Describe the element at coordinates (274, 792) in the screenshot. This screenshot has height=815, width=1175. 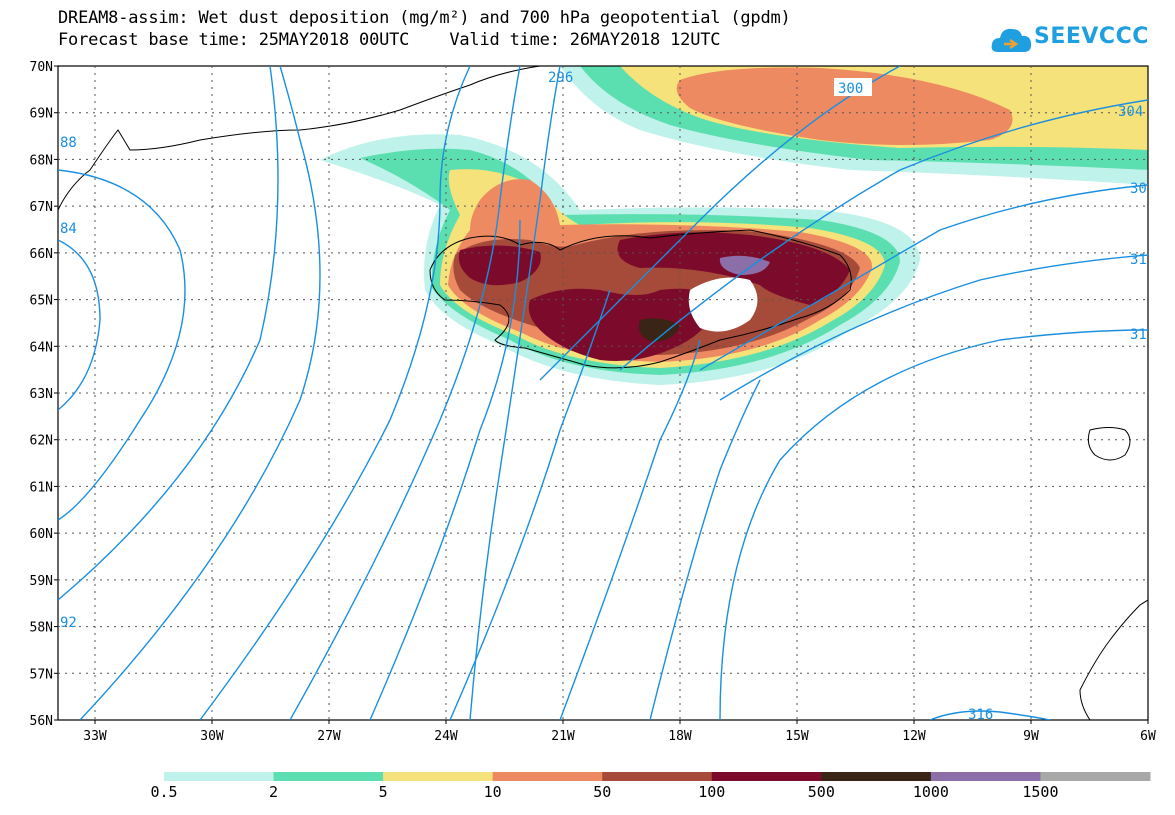
I see `legend-label-1: 2` at that location.